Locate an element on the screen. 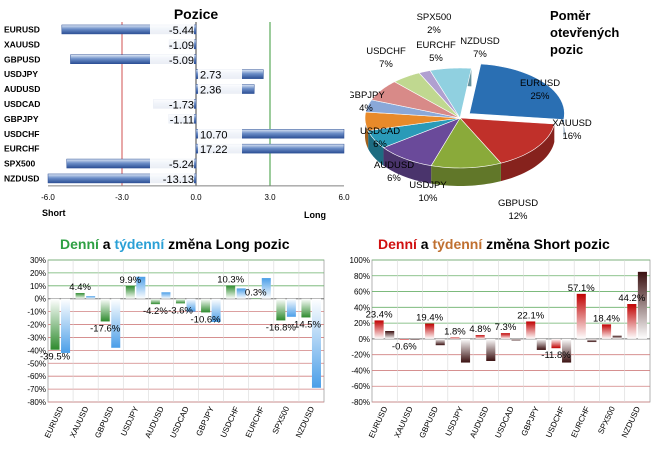  data-label: -11.8% is located at coordinates (556, 355).